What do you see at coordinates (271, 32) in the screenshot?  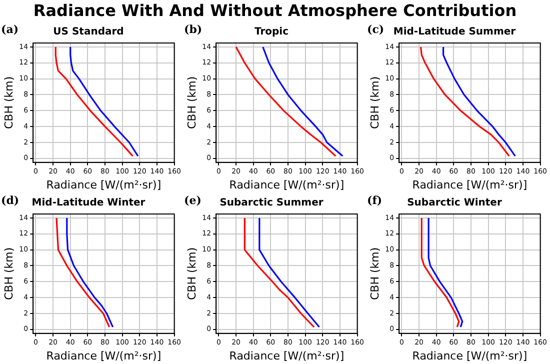 I see `chart-title: Tropic` at bounding box center [271, 32].